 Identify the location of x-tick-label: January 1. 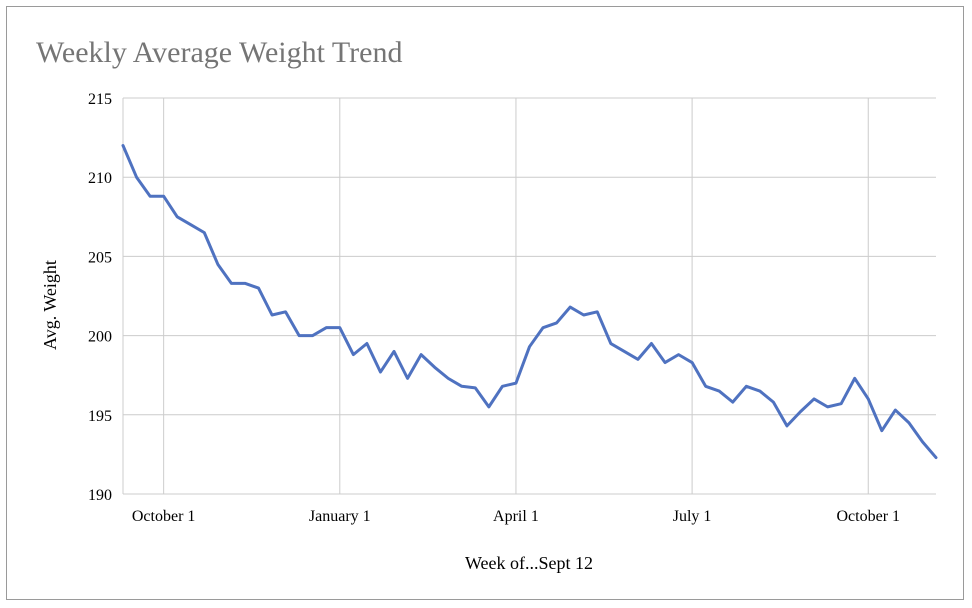
(340, 516).